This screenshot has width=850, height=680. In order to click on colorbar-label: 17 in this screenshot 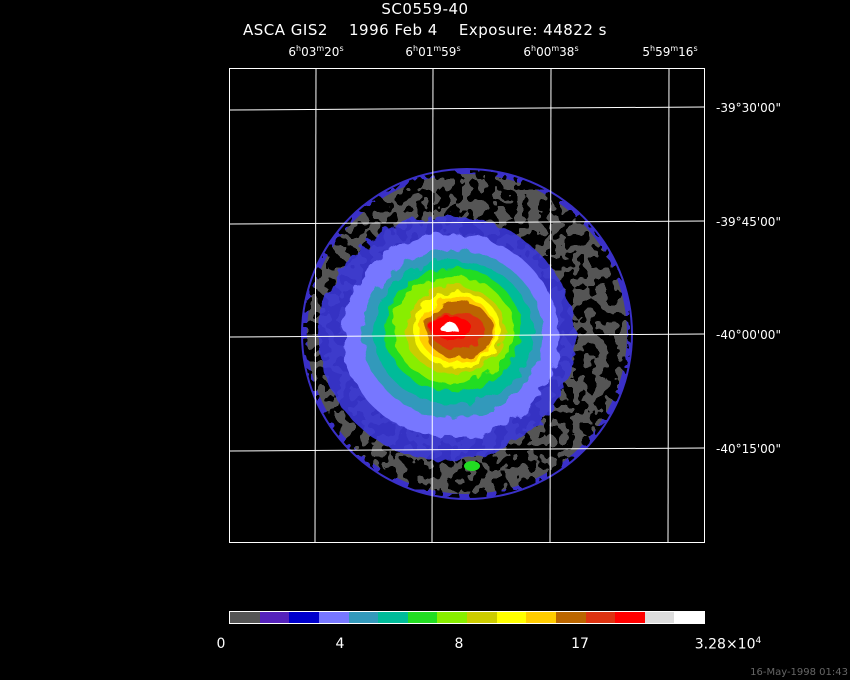, I will do `click(580, 644)`.